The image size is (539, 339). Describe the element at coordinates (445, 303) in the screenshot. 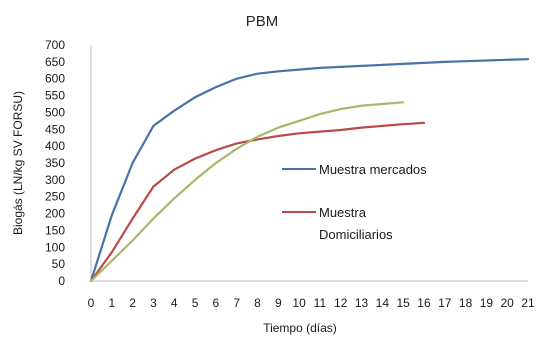

I see `x-tick-label: 17` at that location.